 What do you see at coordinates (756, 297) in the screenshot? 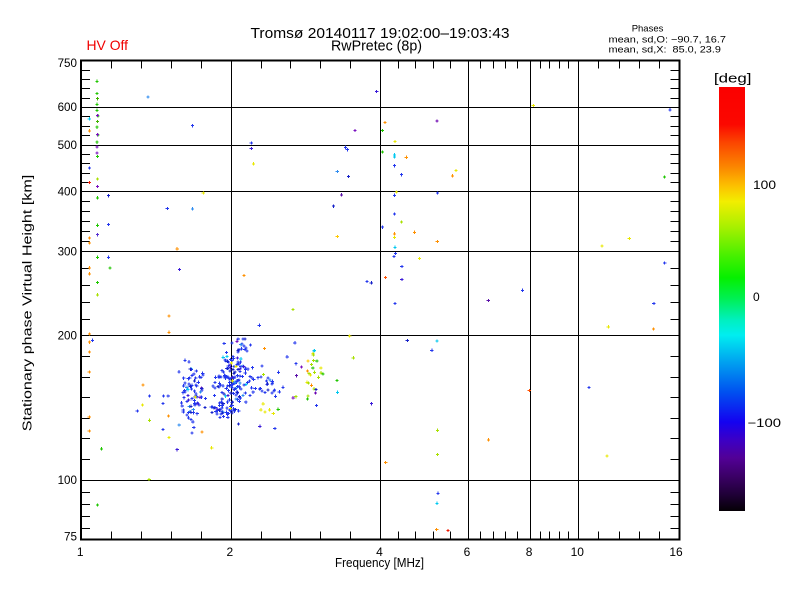
I see `svg-text: 0` at bounding box center [756, 297].